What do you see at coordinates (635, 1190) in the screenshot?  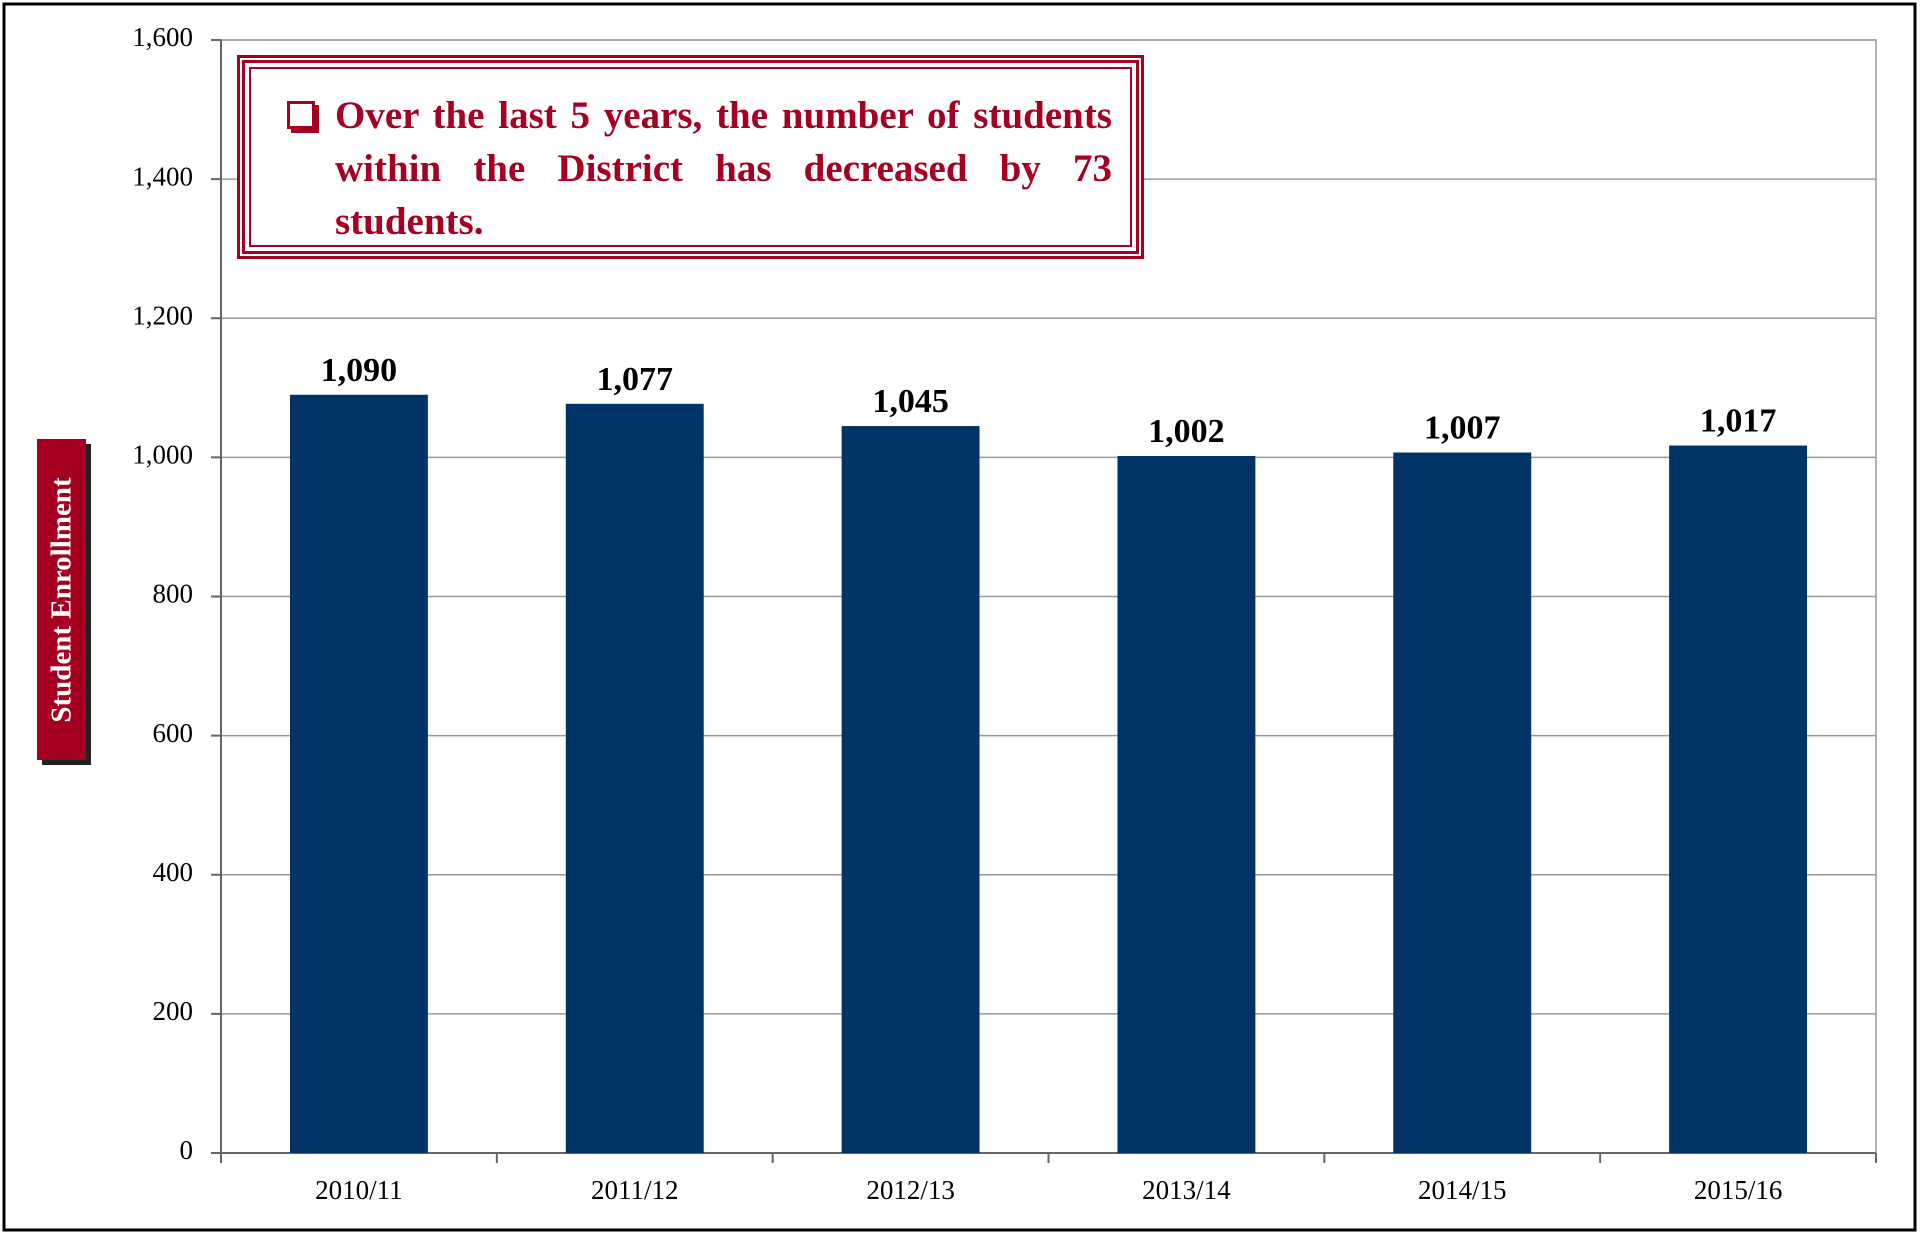 I see `x-tick-label: 2011/12` at bounding box center [635, 1190].